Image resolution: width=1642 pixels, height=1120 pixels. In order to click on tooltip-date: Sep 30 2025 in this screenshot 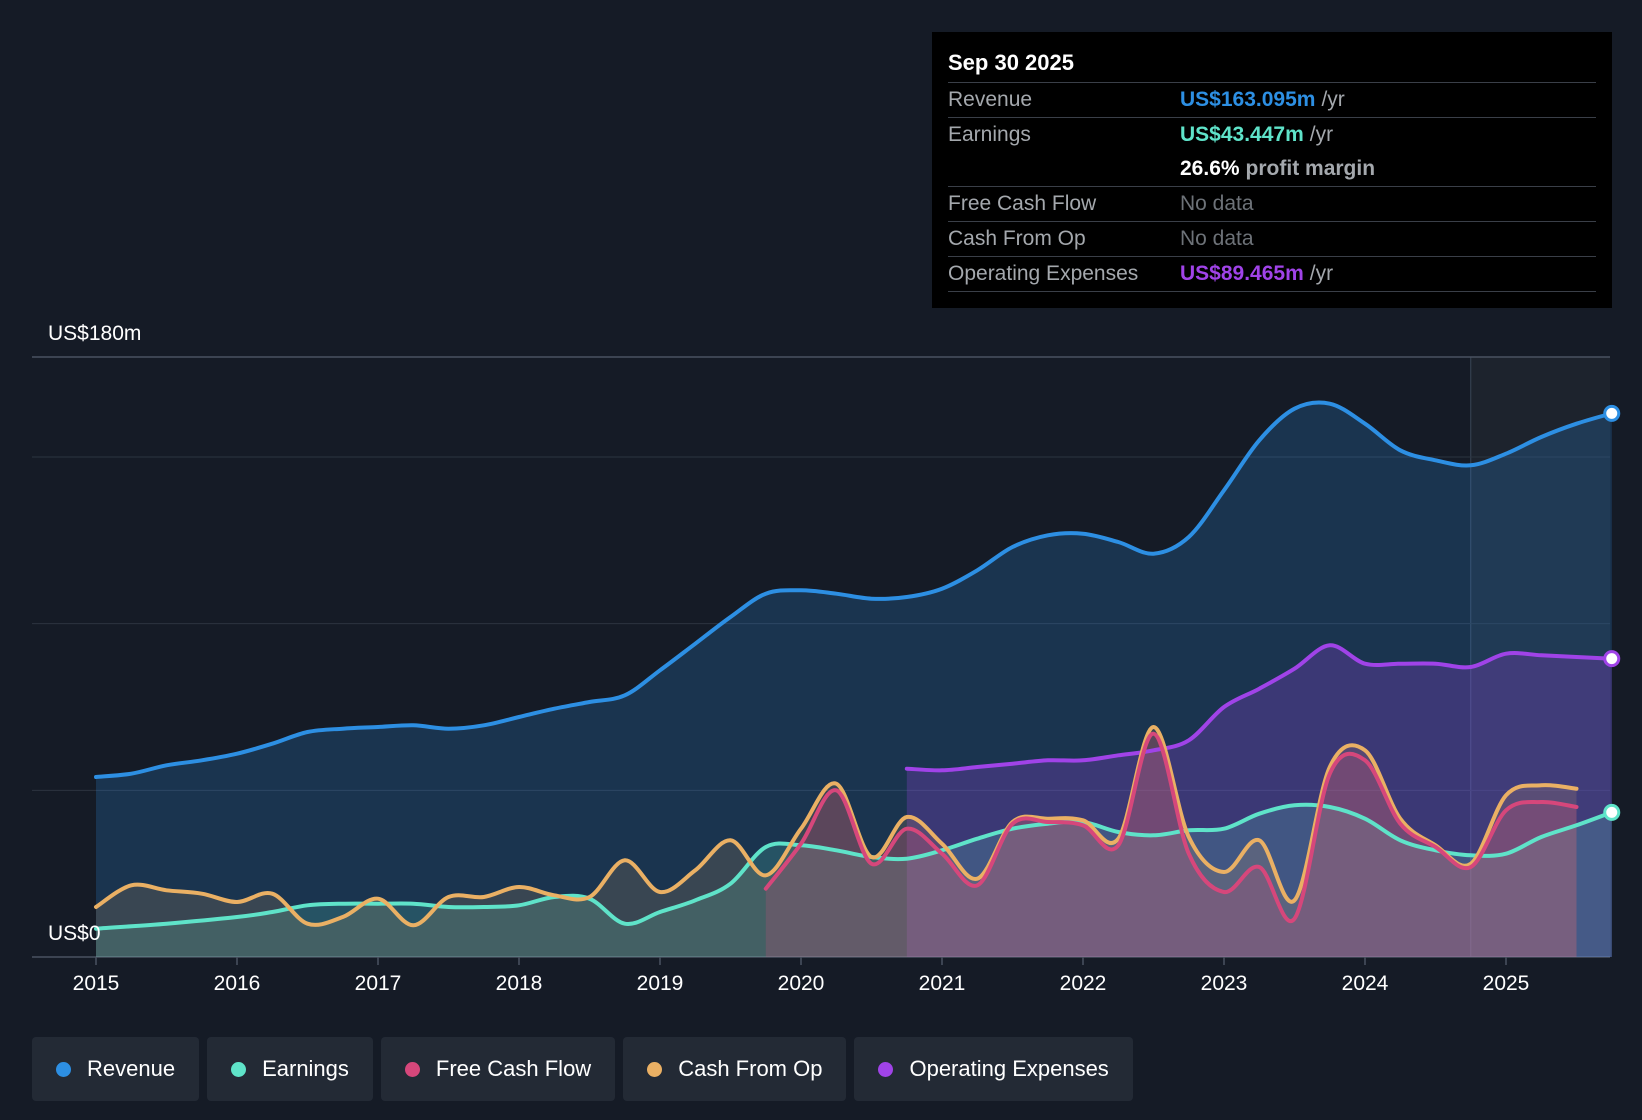, I will do `click(1272, 64)`.